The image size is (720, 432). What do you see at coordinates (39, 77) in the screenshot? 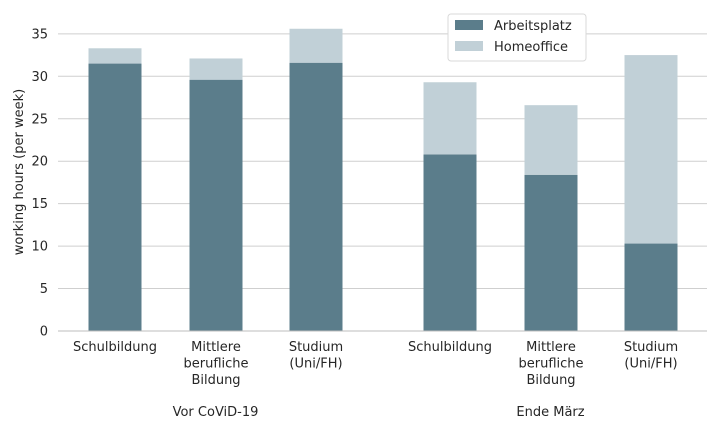
I see `y-tick-label: 30` at bounding box center [39, 77].